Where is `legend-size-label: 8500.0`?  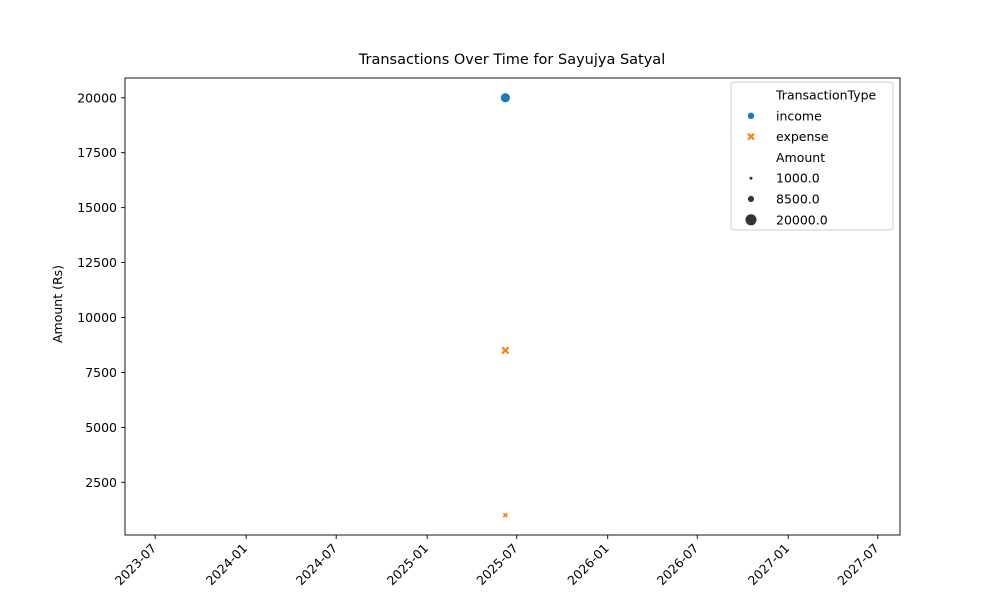 legend-size-label: 8500.0 is located at coordinates (798, 199).